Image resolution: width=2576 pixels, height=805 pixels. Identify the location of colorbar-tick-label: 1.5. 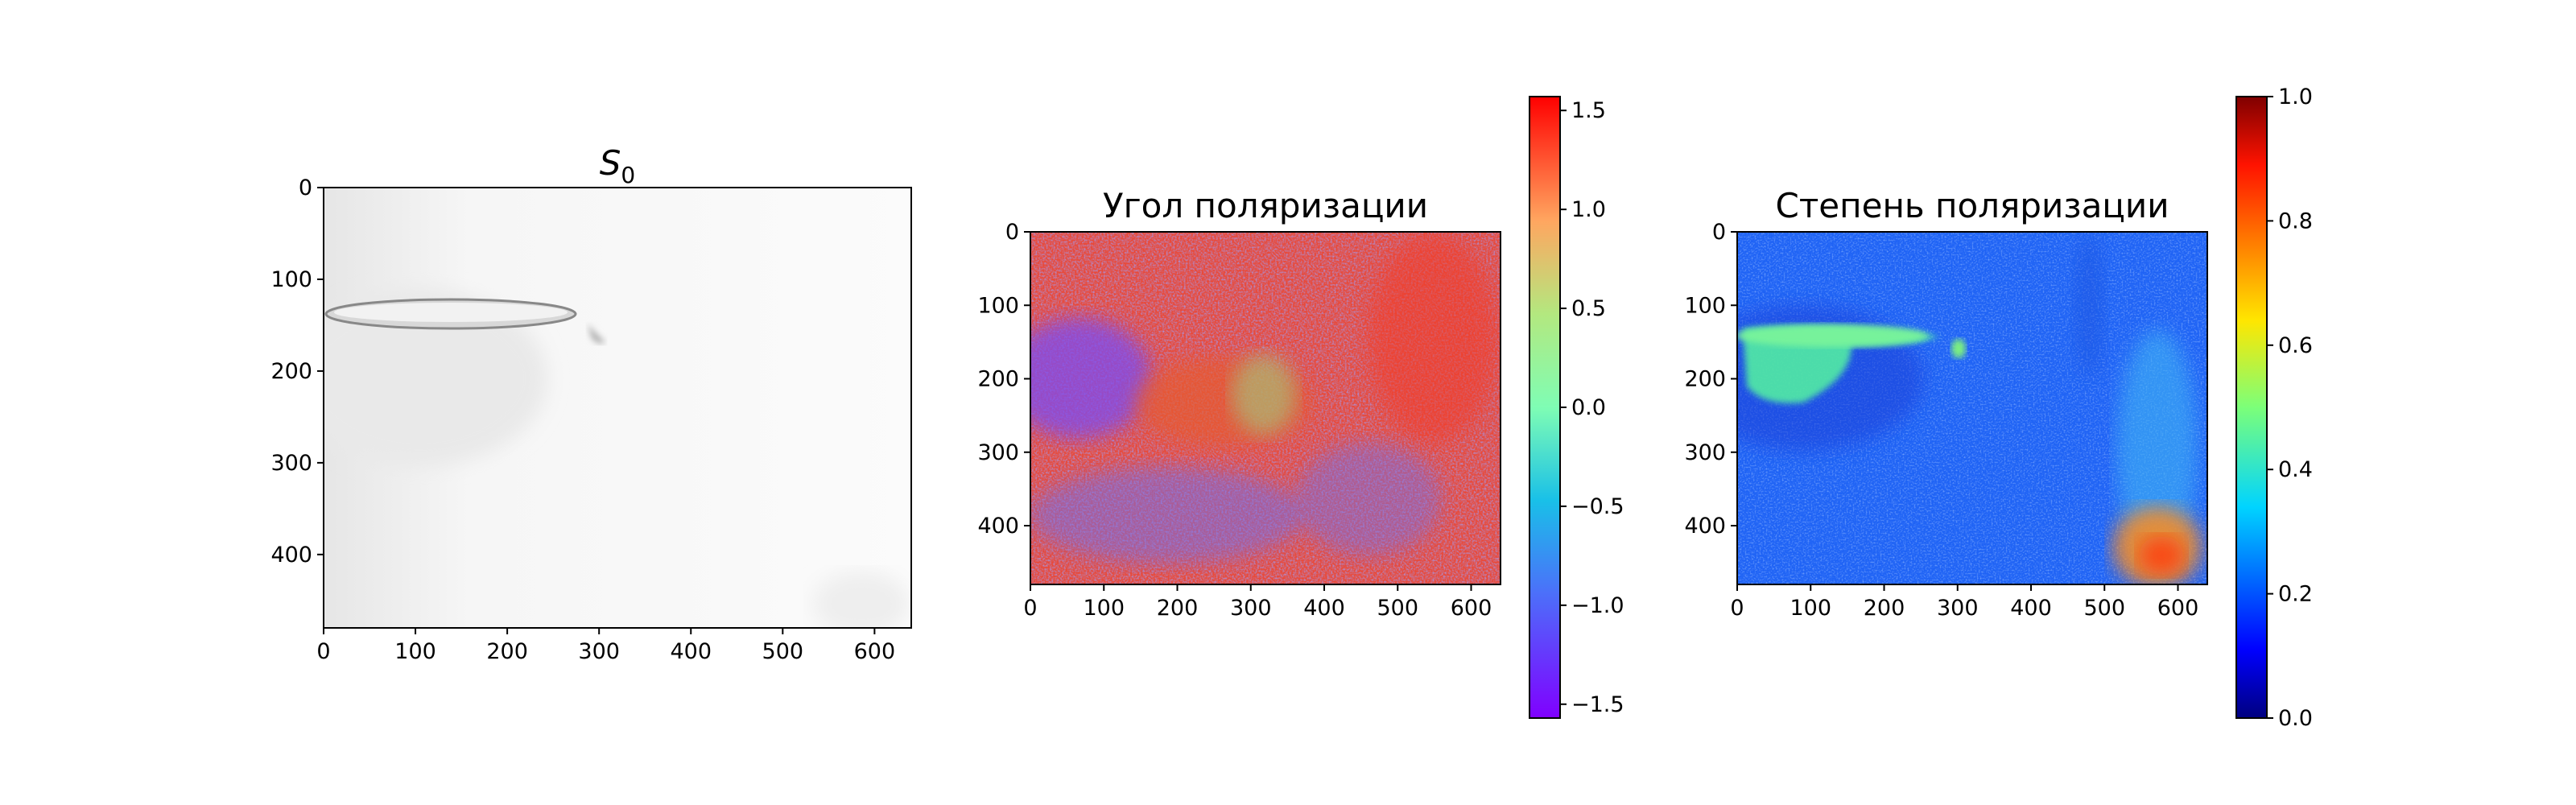
(1588, 111).